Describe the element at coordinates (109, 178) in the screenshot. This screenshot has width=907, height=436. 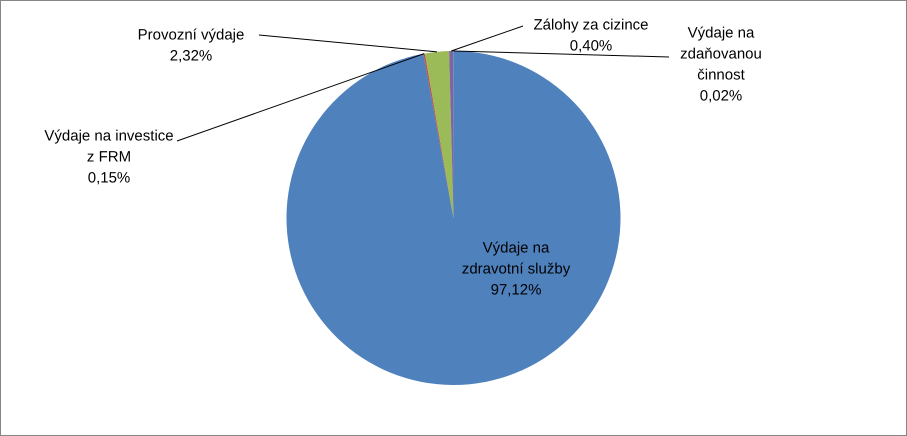
I see `data-label: 0,15%` at that location.